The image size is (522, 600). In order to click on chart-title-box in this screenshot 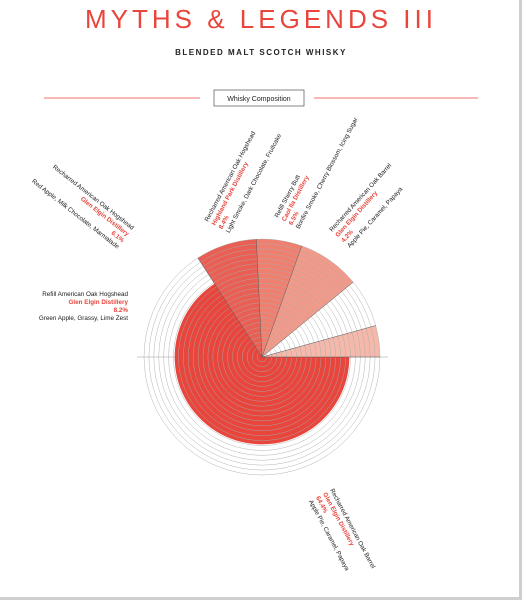, I will do `click(259, 98)`.